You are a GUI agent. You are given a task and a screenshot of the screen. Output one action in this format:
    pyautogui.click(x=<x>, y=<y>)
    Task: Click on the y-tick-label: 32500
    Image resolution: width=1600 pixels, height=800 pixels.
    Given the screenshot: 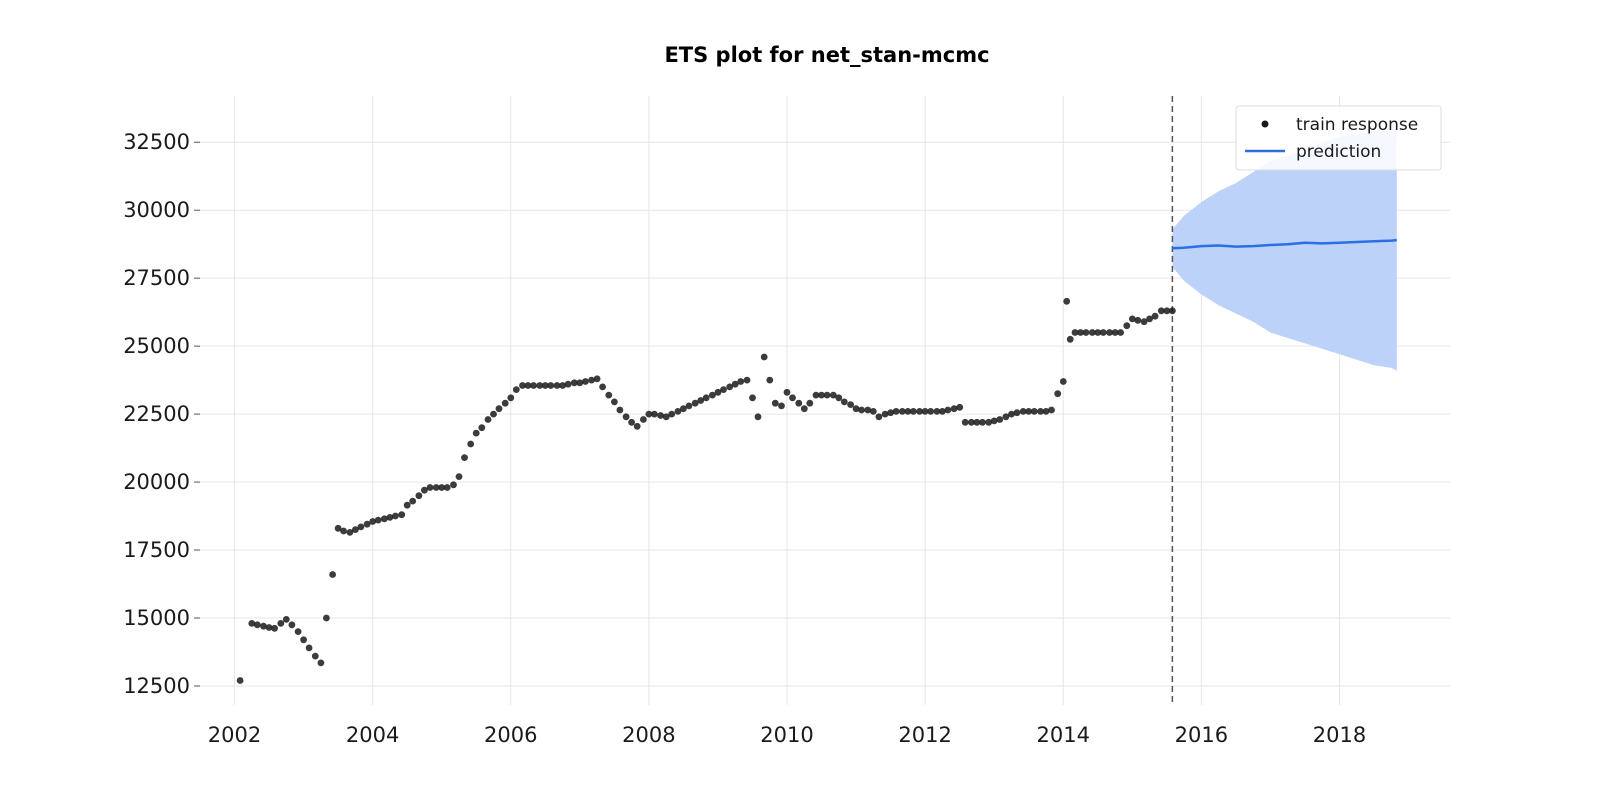 What is the action you would take?
    pyautogui.click(x=156, y=142)
    